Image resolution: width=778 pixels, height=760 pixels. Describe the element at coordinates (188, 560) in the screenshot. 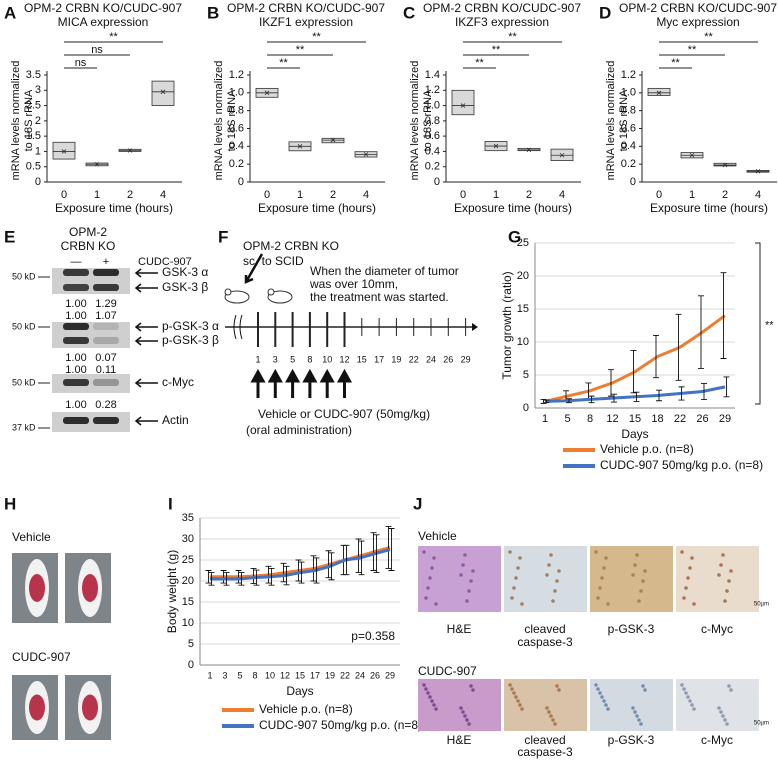

I see `y-tick-label: 25` at that location.